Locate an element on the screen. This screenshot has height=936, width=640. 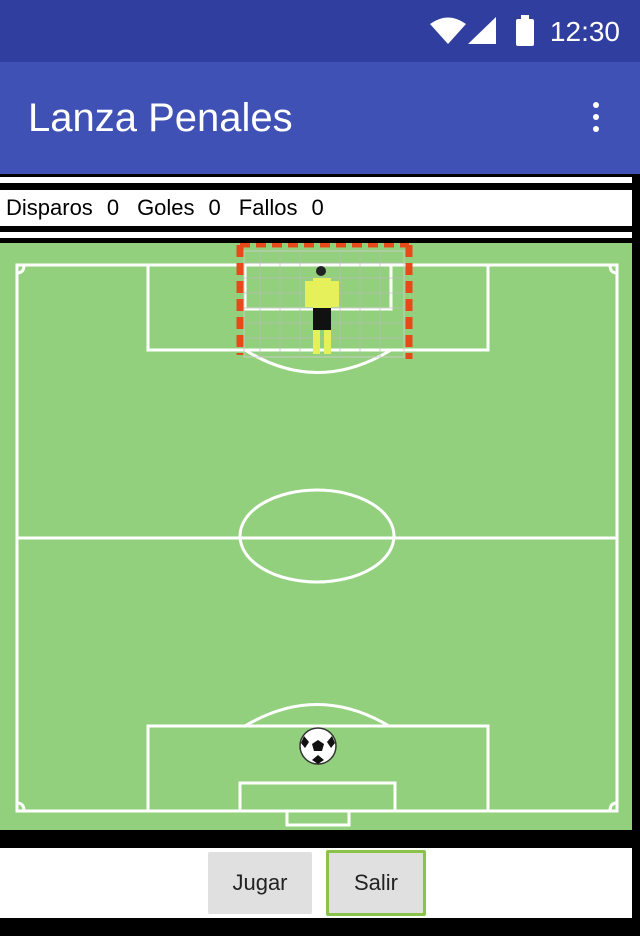
status-bar: 12:30 is located at coordinates (320, 31).